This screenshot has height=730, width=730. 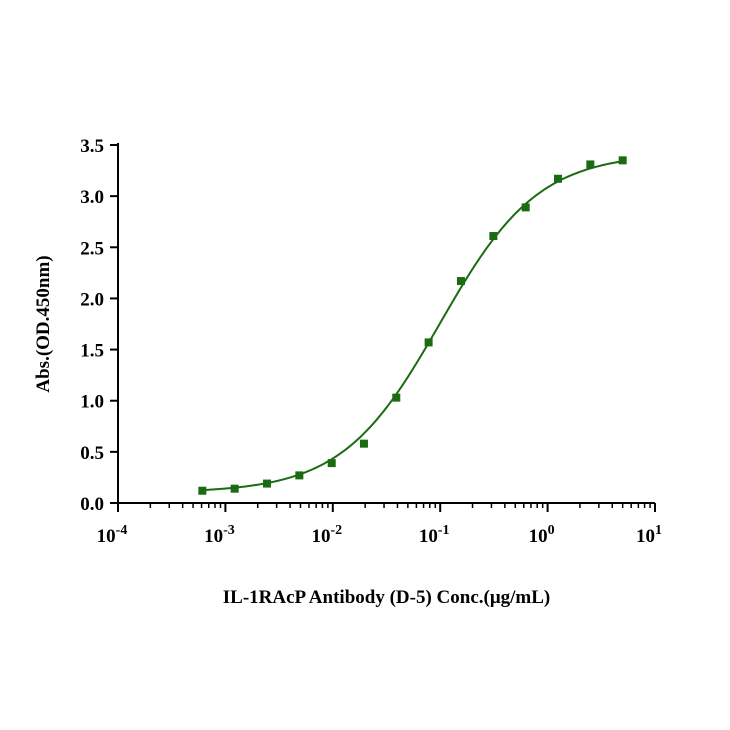 I want to click on y-tick-label: 3.0, so click(x=92, y=197).